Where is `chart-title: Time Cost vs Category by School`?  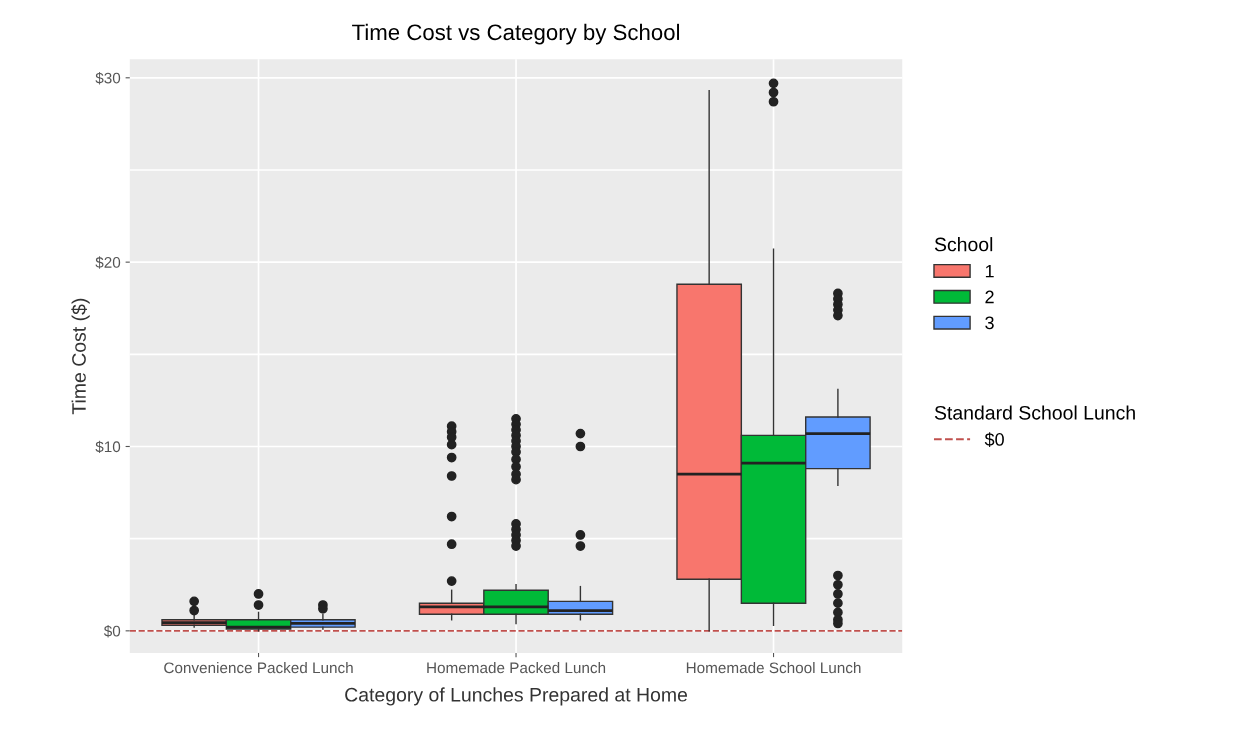 chart-title: Time Cost vs Category by School is located at coordinates (516, 34).